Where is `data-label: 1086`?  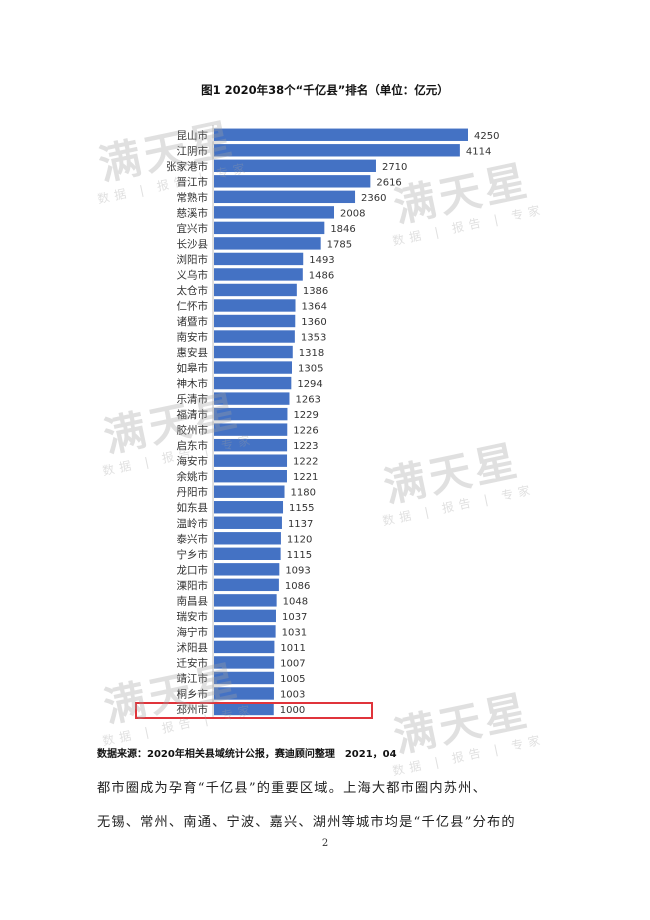 data-label: 1086 is located at coordinates (297, 586).